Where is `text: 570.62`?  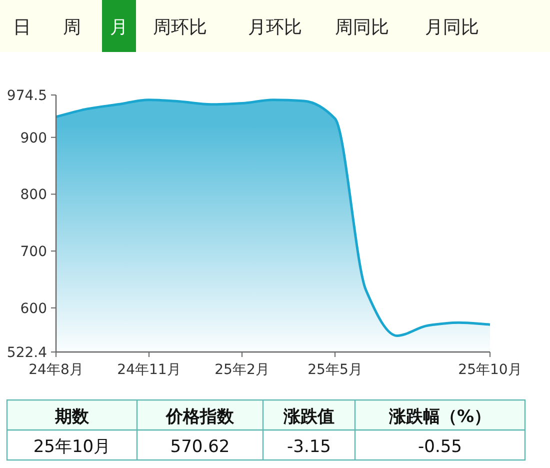 text: 570.62 is located at coordinates (200, 447).